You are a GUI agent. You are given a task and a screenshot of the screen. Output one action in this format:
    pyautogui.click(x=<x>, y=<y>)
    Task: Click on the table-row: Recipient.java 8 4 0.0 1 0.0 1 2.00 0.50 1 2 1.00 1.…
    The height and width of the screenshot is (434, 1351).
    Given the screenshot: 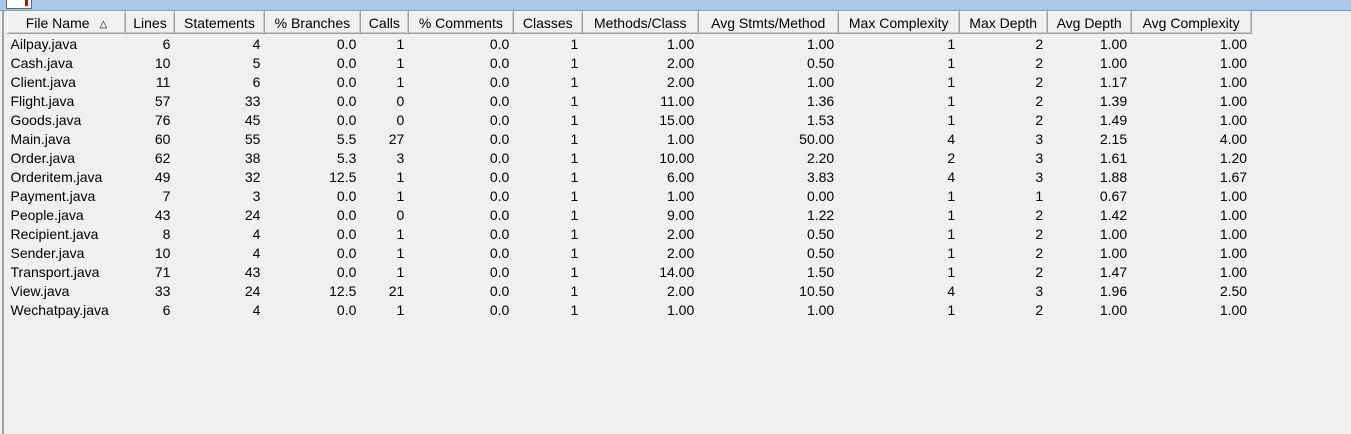 What is the action you would take?
    pyautogui.click(x=679, y=233)
    